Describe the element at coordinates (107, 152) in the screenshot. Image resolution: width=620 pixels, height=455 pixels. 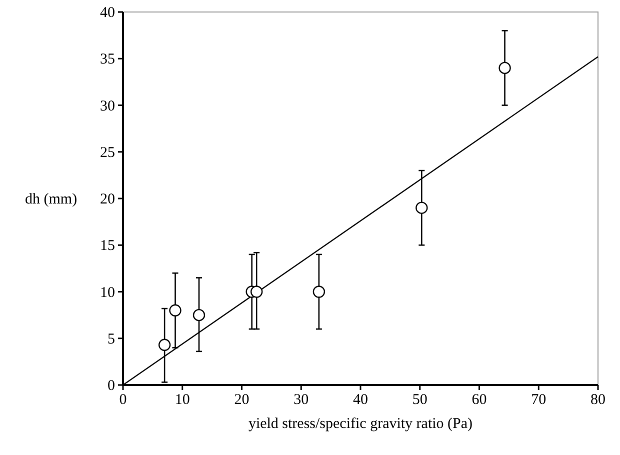
I see `y-tick-label: 25` at that location.